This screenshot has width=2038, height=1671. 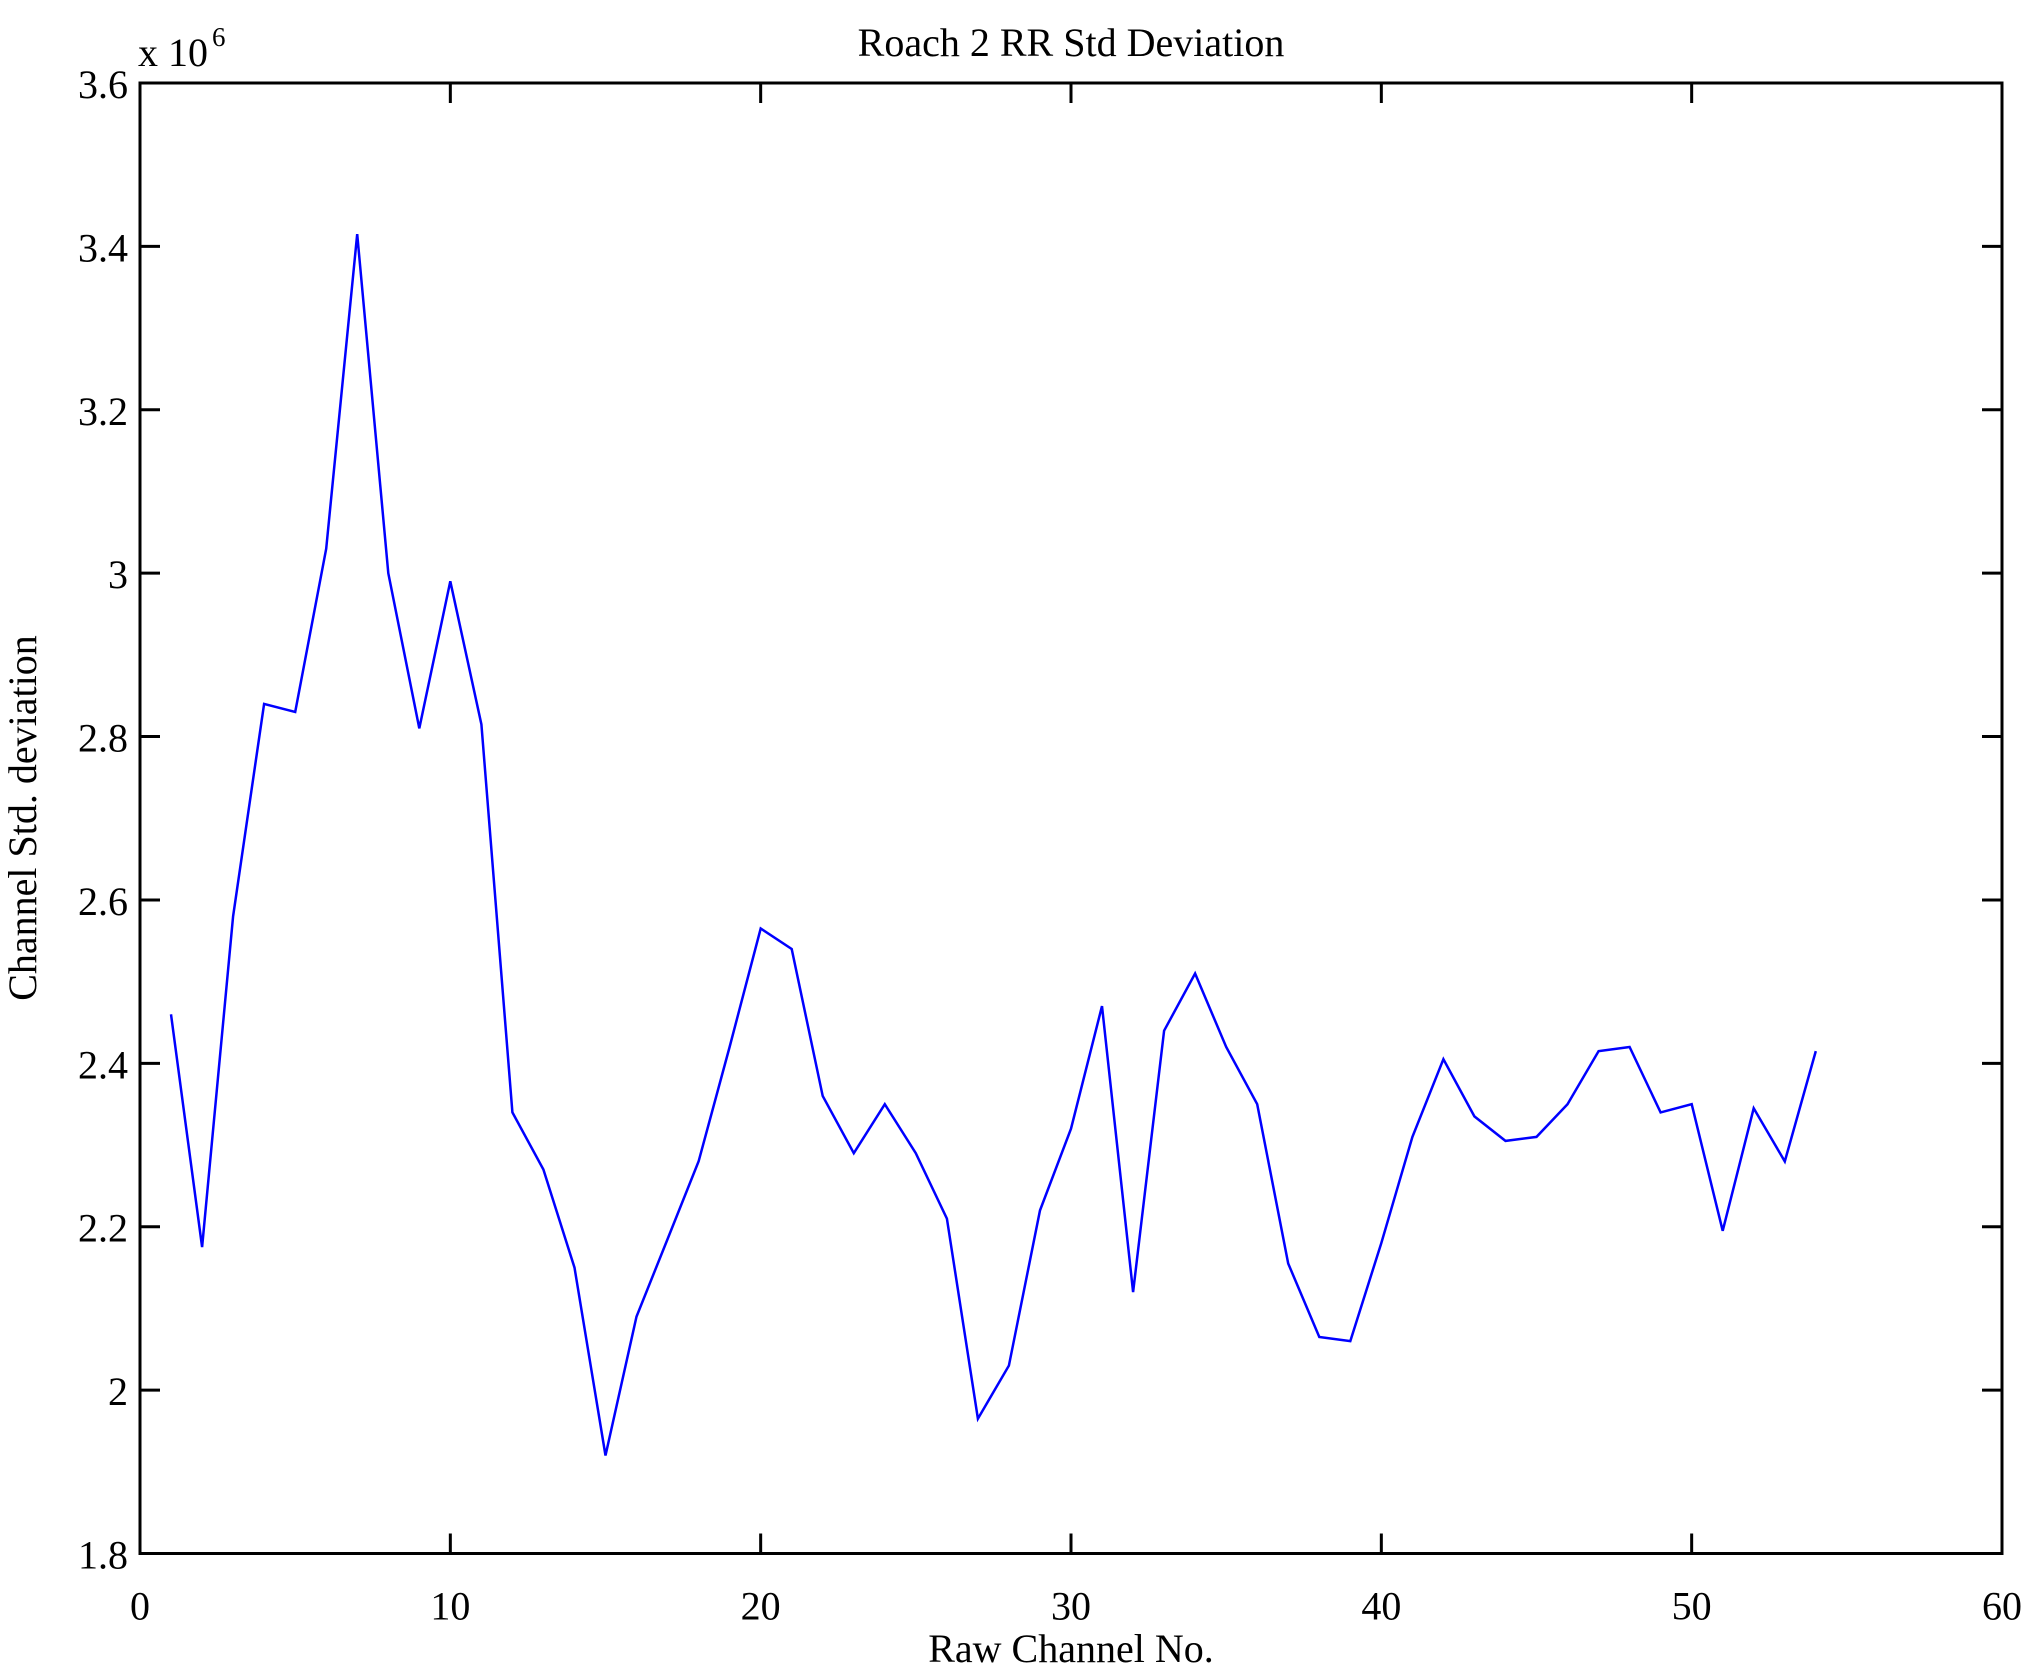 I want to click on x-tick-label: 40, so click(x=1381, y=1606).